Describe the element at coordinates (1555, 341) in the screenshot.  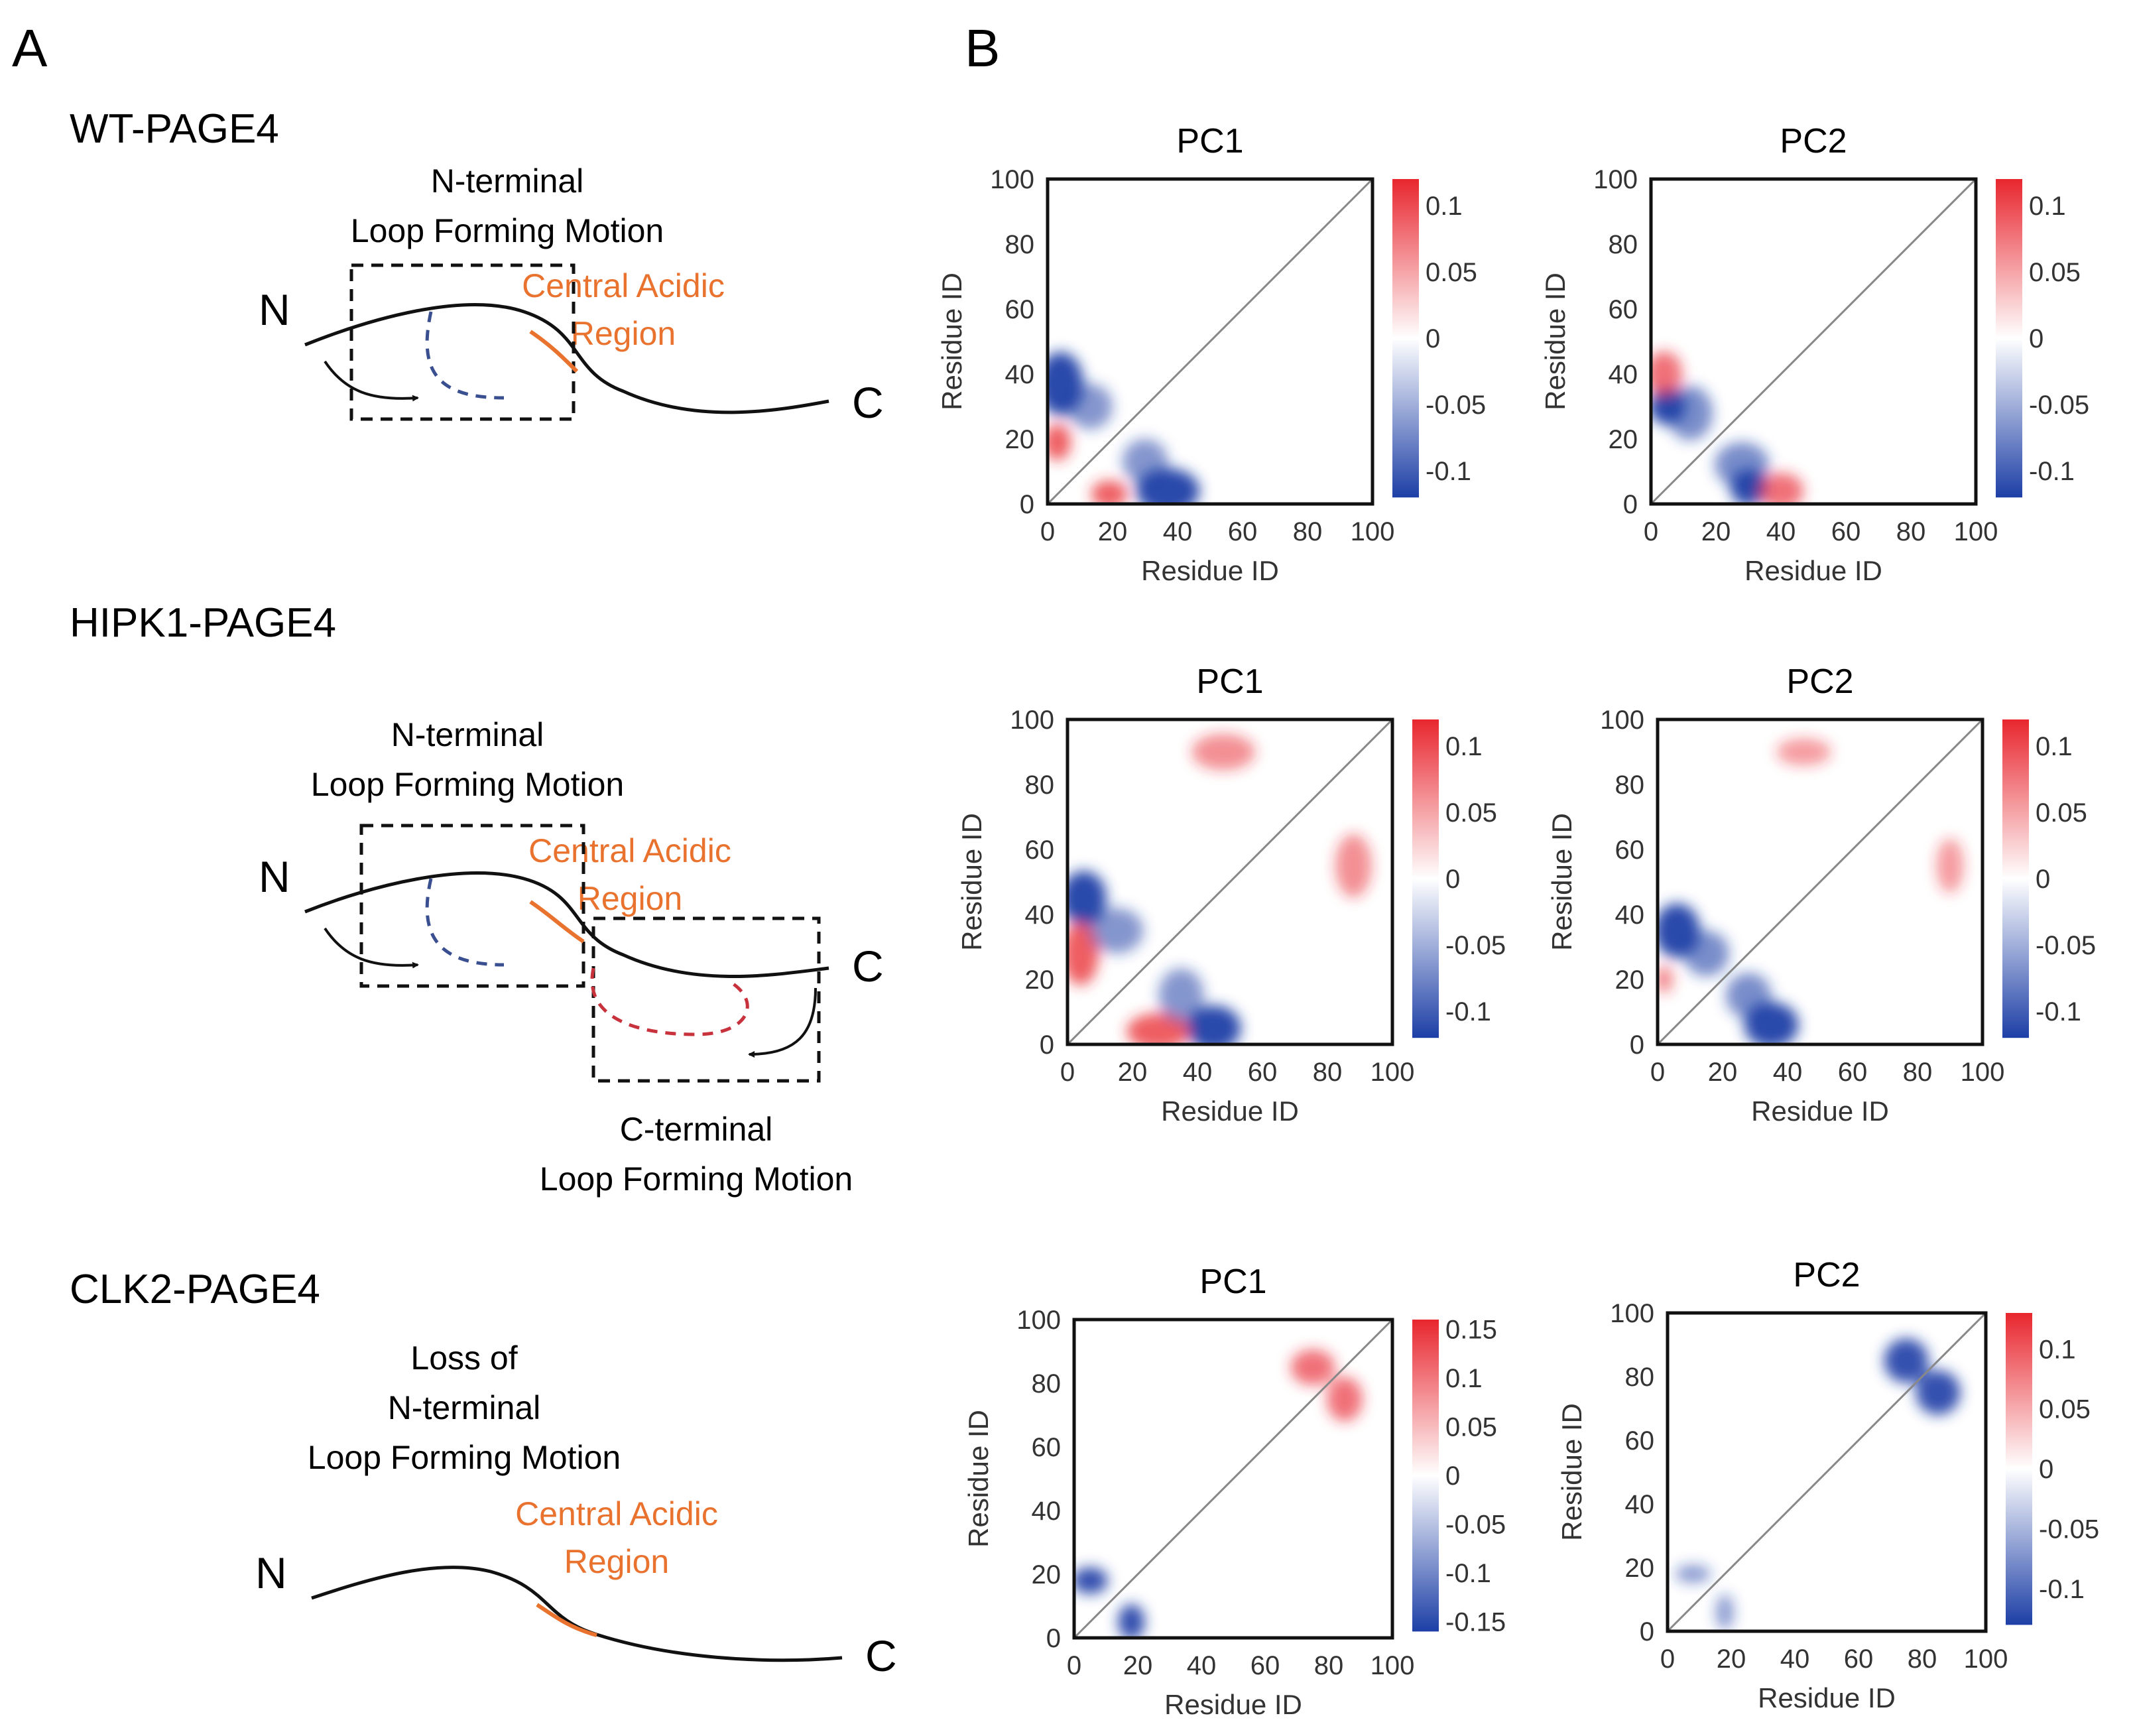
I see `y-axis-label: Residue ID` at that location.